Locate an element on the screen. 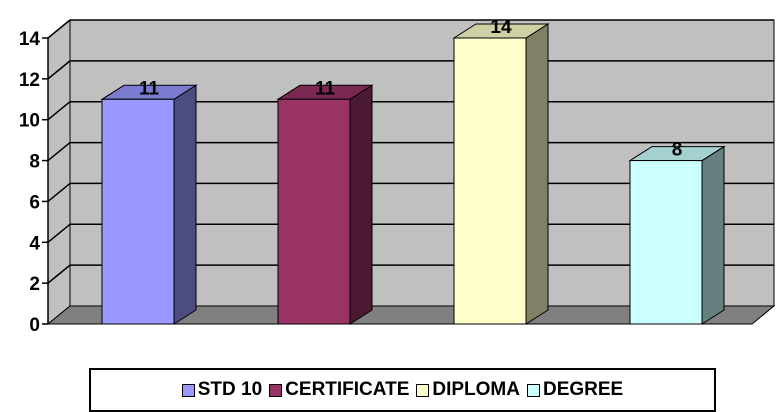 This screenshot has height=412, width=777. bar-side-degree is located at coordinates (713, 235).